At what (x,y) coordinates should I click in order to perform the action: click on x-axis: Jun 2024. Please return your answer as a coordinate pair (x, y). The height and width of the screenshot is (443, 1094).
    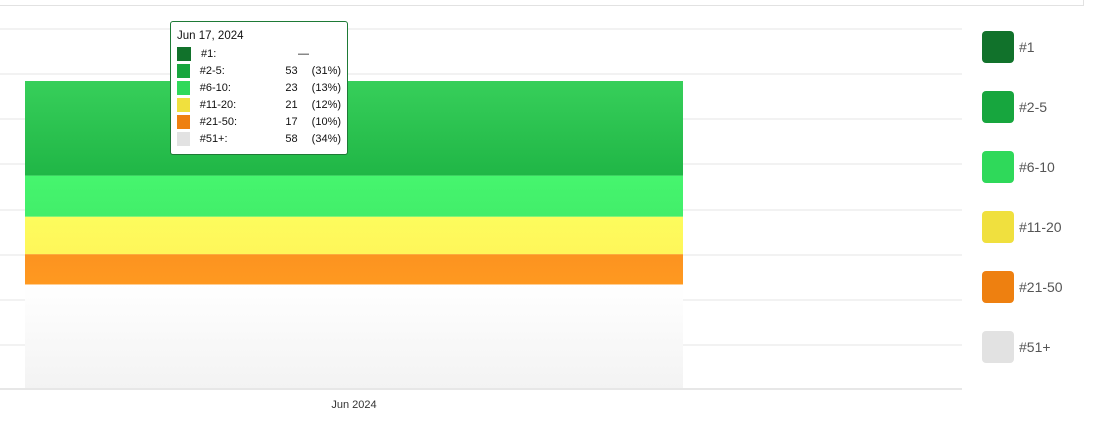
    Looking at the image, I should click on (353, 405).